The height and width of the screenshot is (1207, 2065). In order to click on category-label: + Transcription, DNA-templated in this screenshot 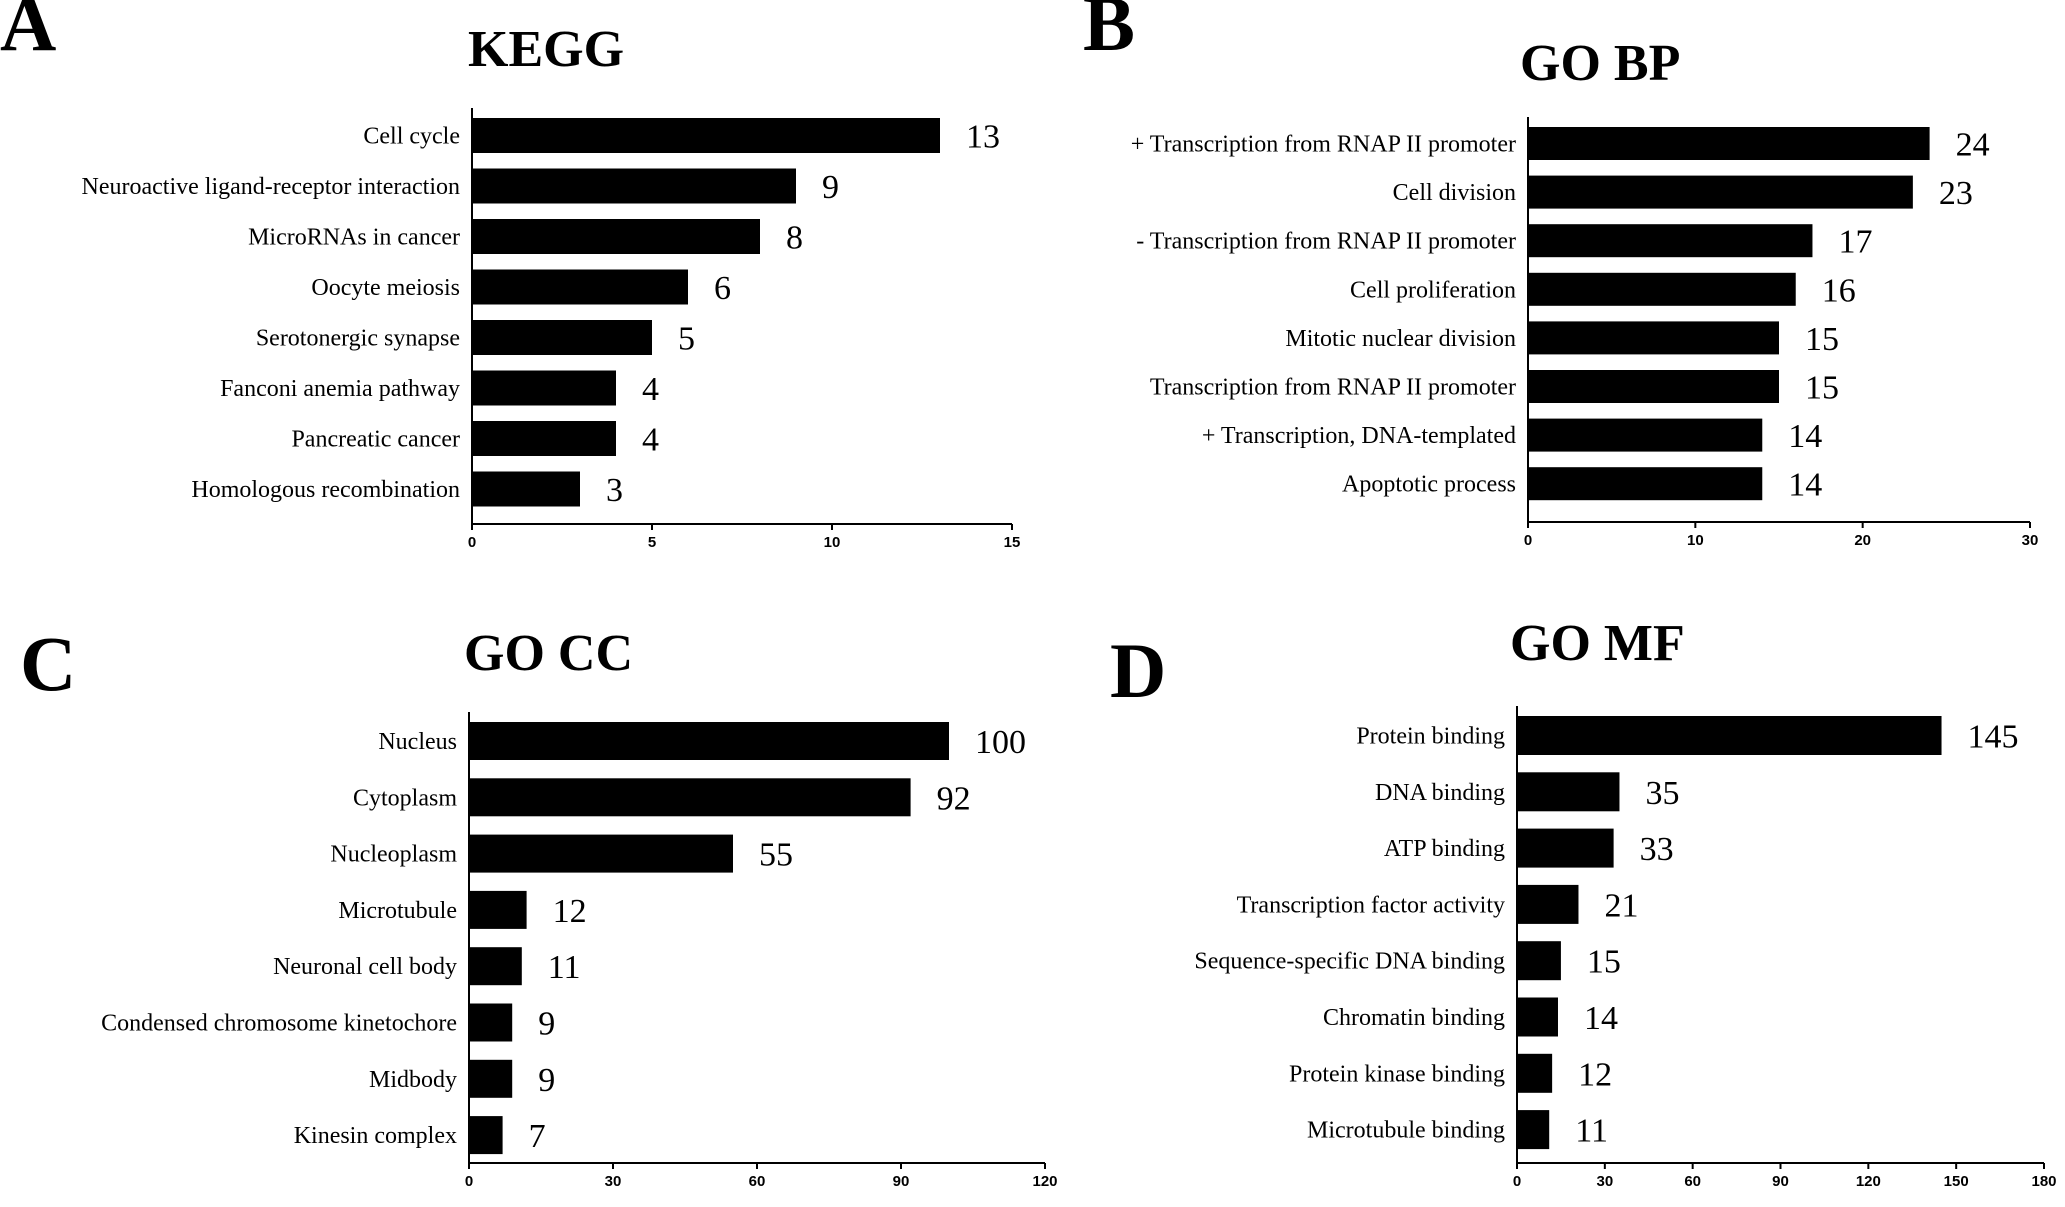, I will do `click(1359, 436)`.